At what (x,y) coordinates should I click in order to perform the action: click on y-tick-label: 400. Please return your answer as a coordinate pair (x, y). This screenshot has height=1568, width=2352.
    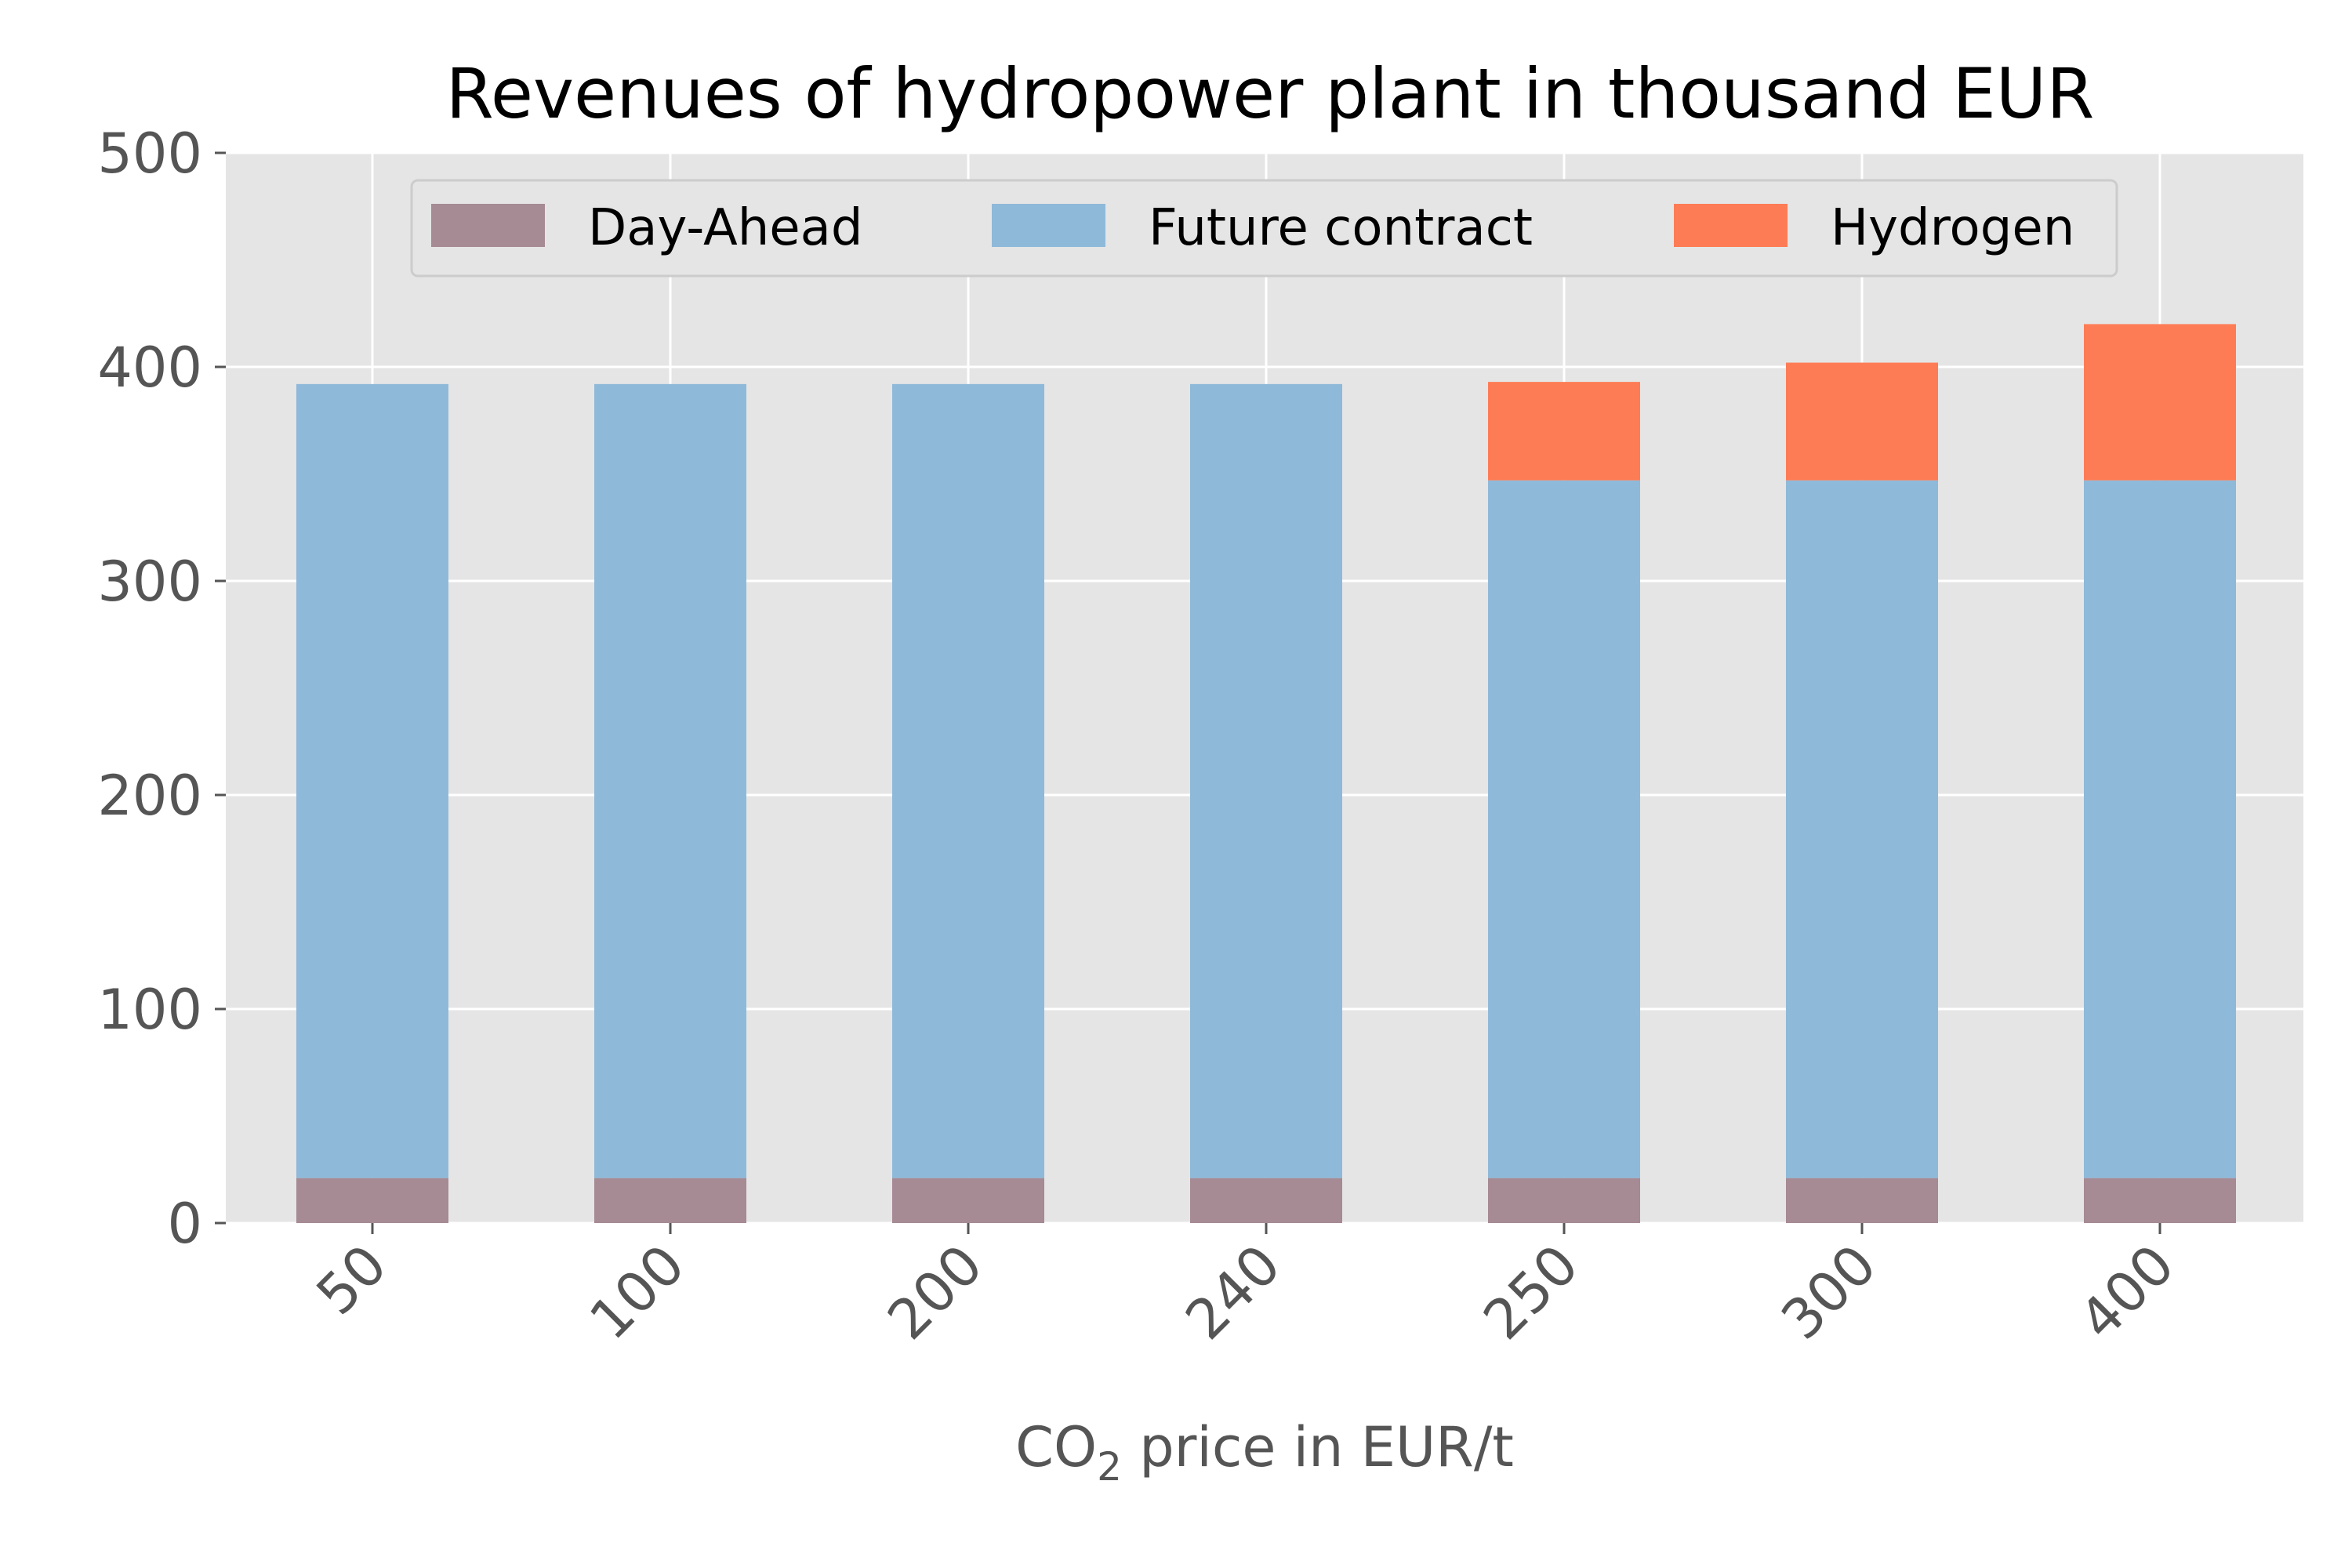
    Looking at the image, I should click on (149, 368).